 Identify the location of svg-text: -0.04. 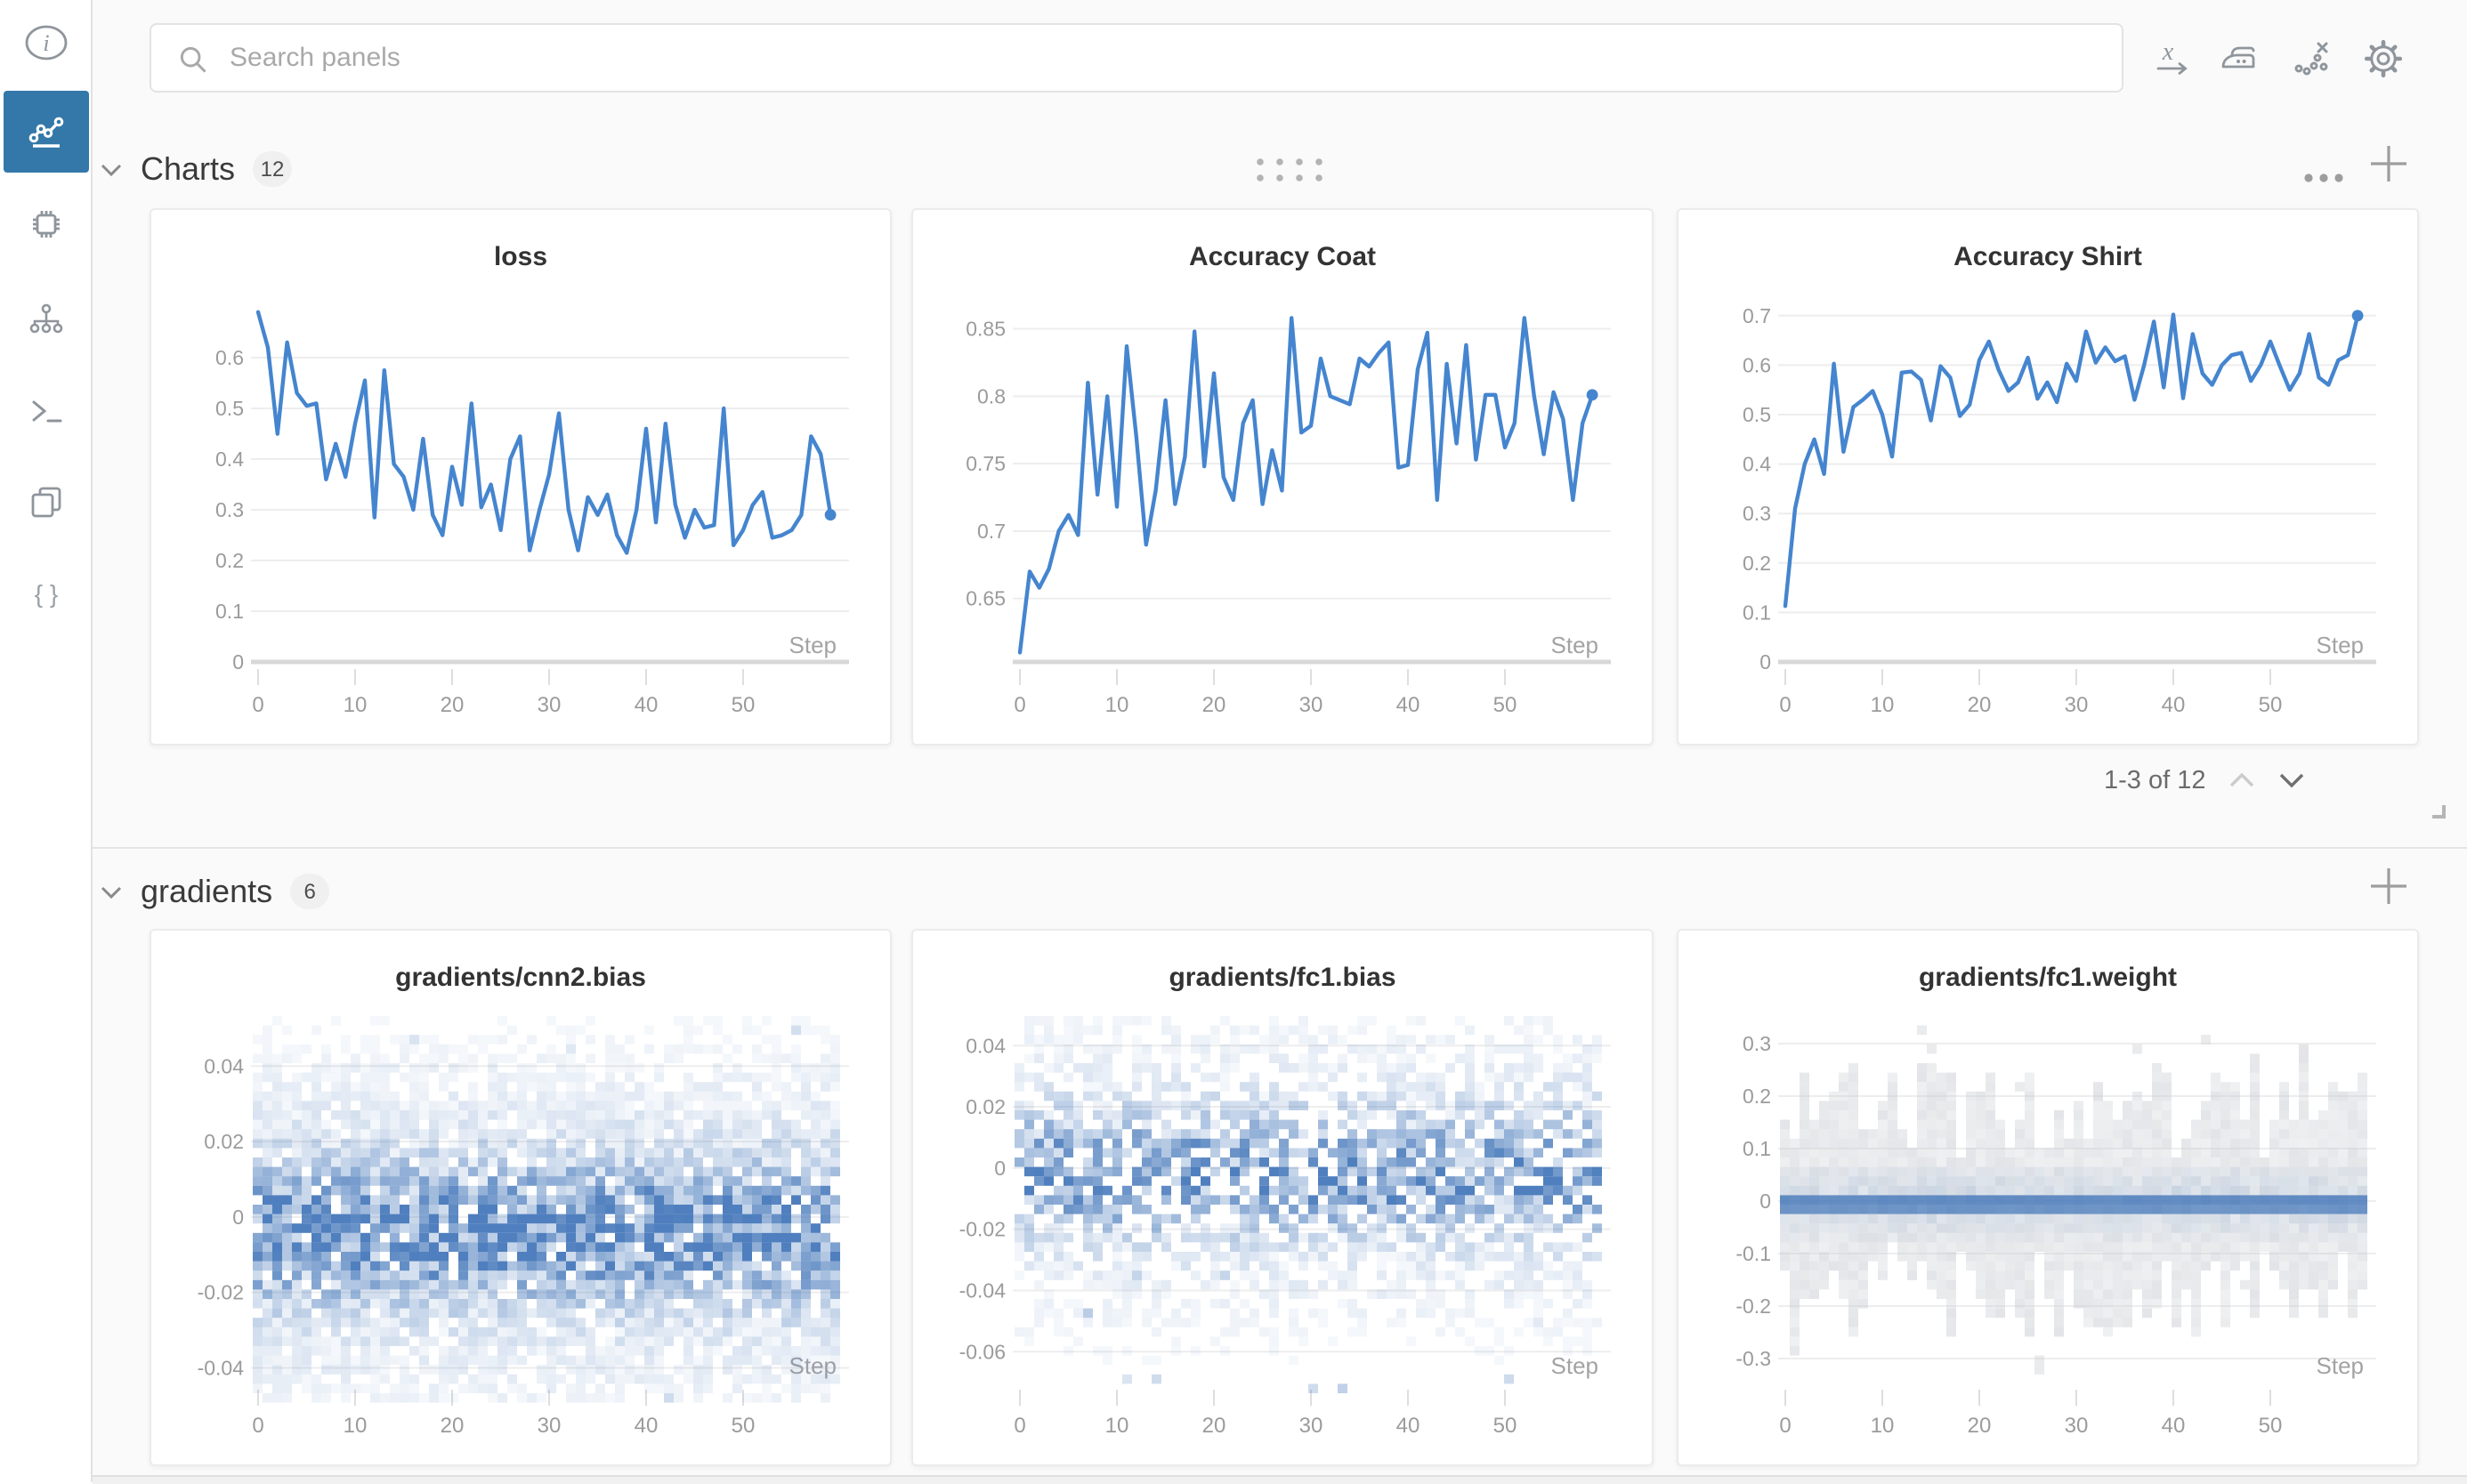
(983, 1290).